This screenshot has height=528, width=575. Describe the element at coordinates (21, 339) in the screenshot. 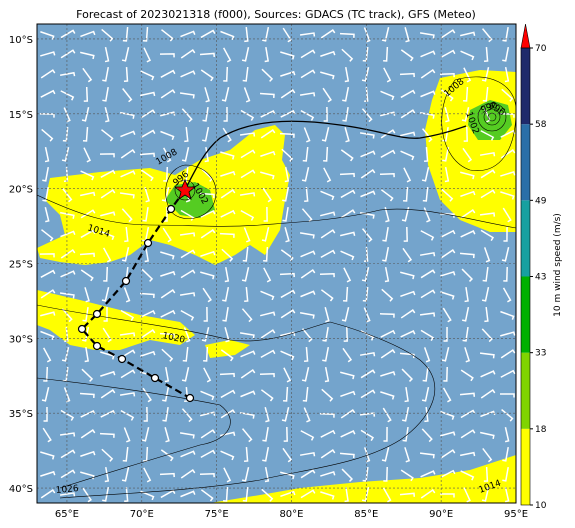

I see `y-tick-label: 30°S` at that location.